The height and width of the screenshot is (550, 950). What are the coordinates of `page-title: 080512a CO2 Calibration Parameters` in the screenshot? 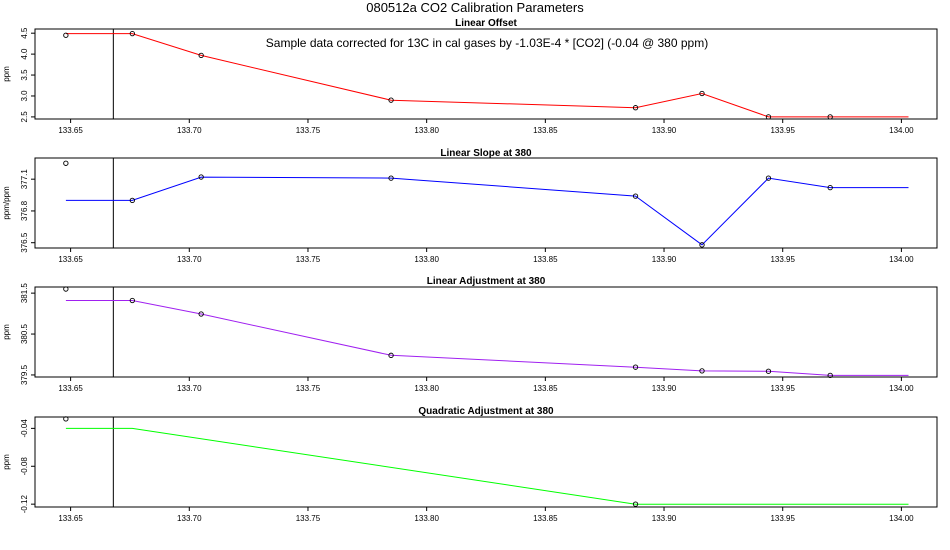 It's located at (475, 7).